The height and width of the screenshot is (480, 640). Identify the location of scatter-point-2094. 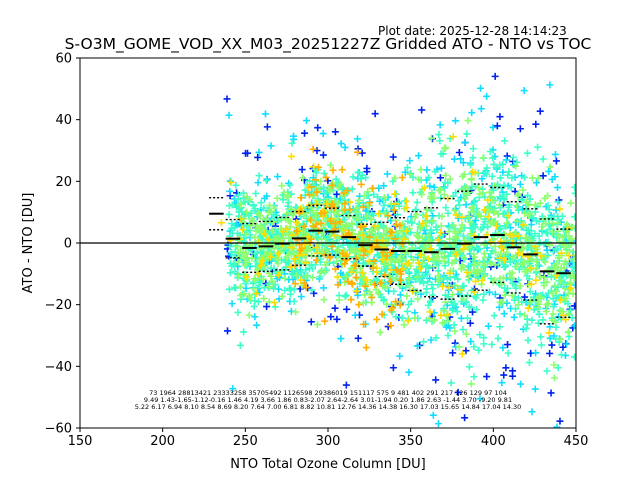
(287, 198).